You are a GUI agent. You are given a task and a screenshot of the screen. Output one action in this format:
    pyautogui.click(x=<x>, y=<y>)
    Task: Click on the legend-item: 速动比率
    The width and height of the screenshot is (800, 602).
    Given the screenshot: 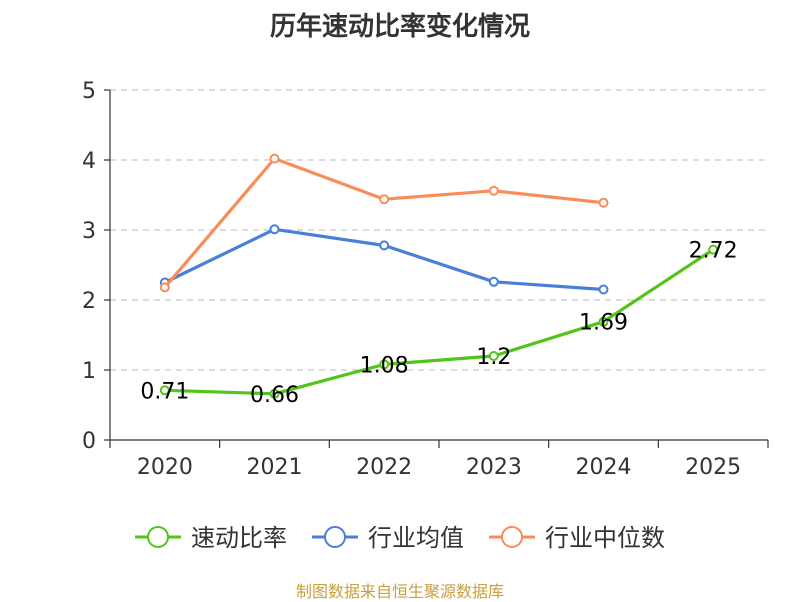 What is the action you would take?
    pyautogui.click(x=211, y=538)
    